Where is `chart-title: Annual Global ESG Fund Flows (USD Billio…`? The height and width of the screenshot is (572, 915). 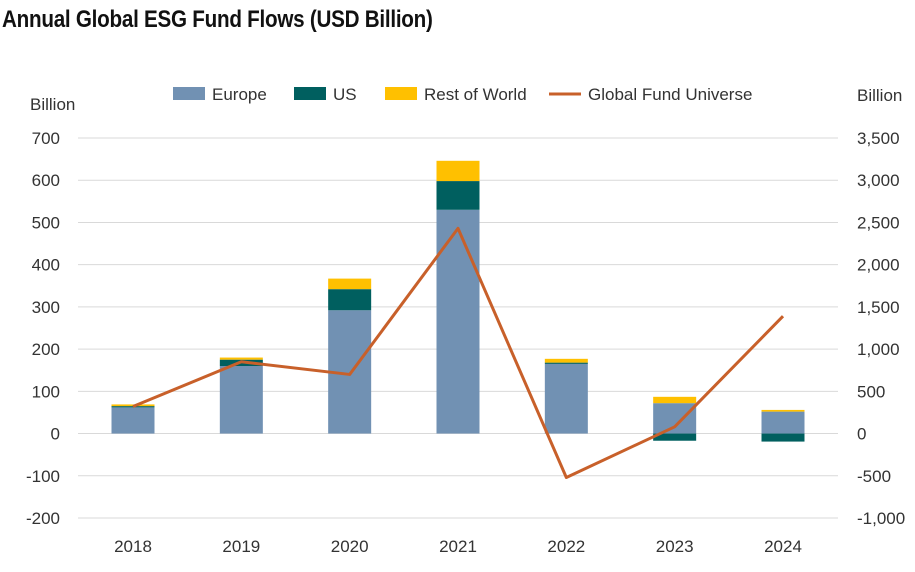
chart-title: Annual Global ESG Fund Flows (USD Billio… is located at coordinates (217, 19).